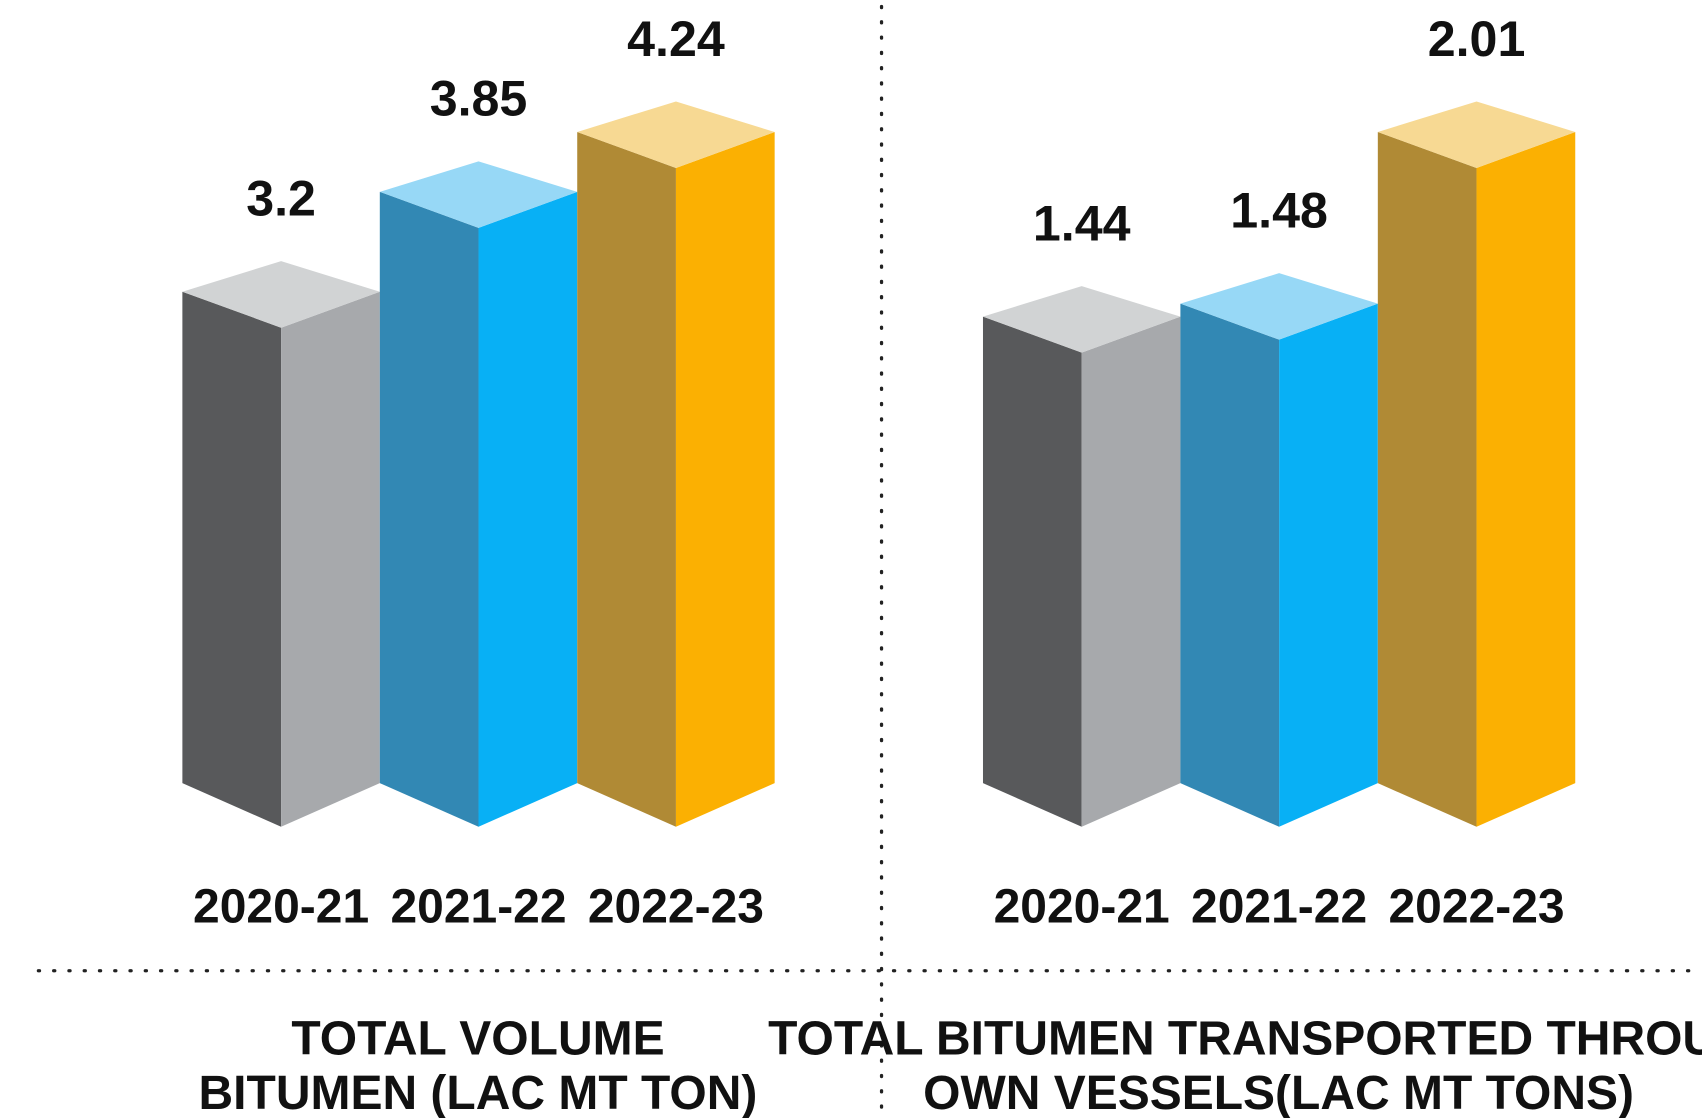 This screenshot has width=1702, height=1118. Describe the element at coordinates (1082, 223) in the screenshot. I see `value-label: 1.44` at that location.